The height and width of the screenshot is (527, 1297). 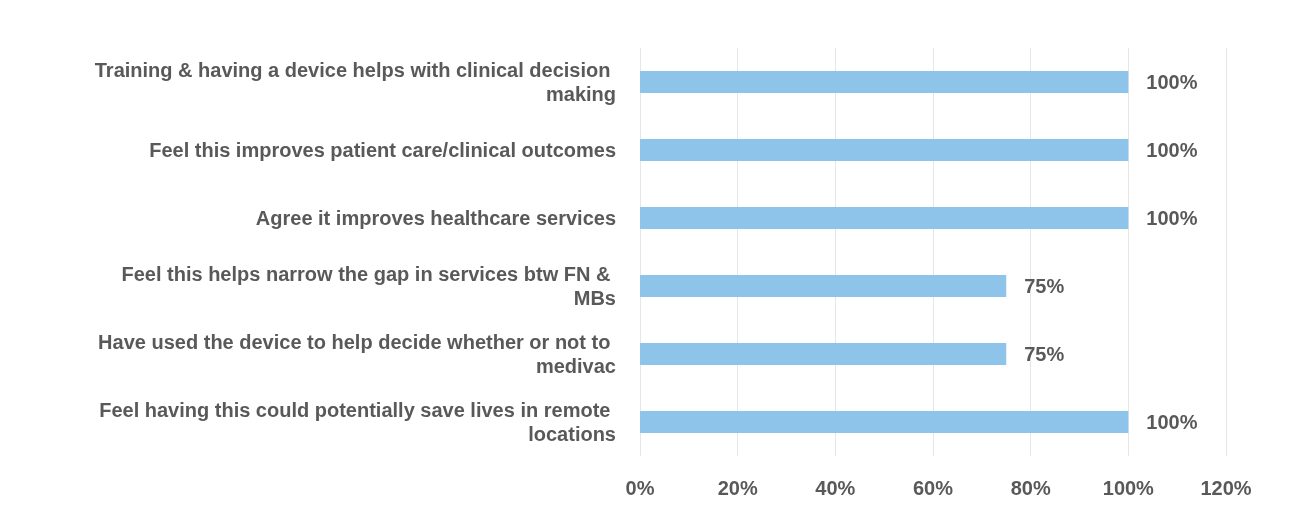 I want to click on x-tick-label: 40%, so click(x=835, y=488).